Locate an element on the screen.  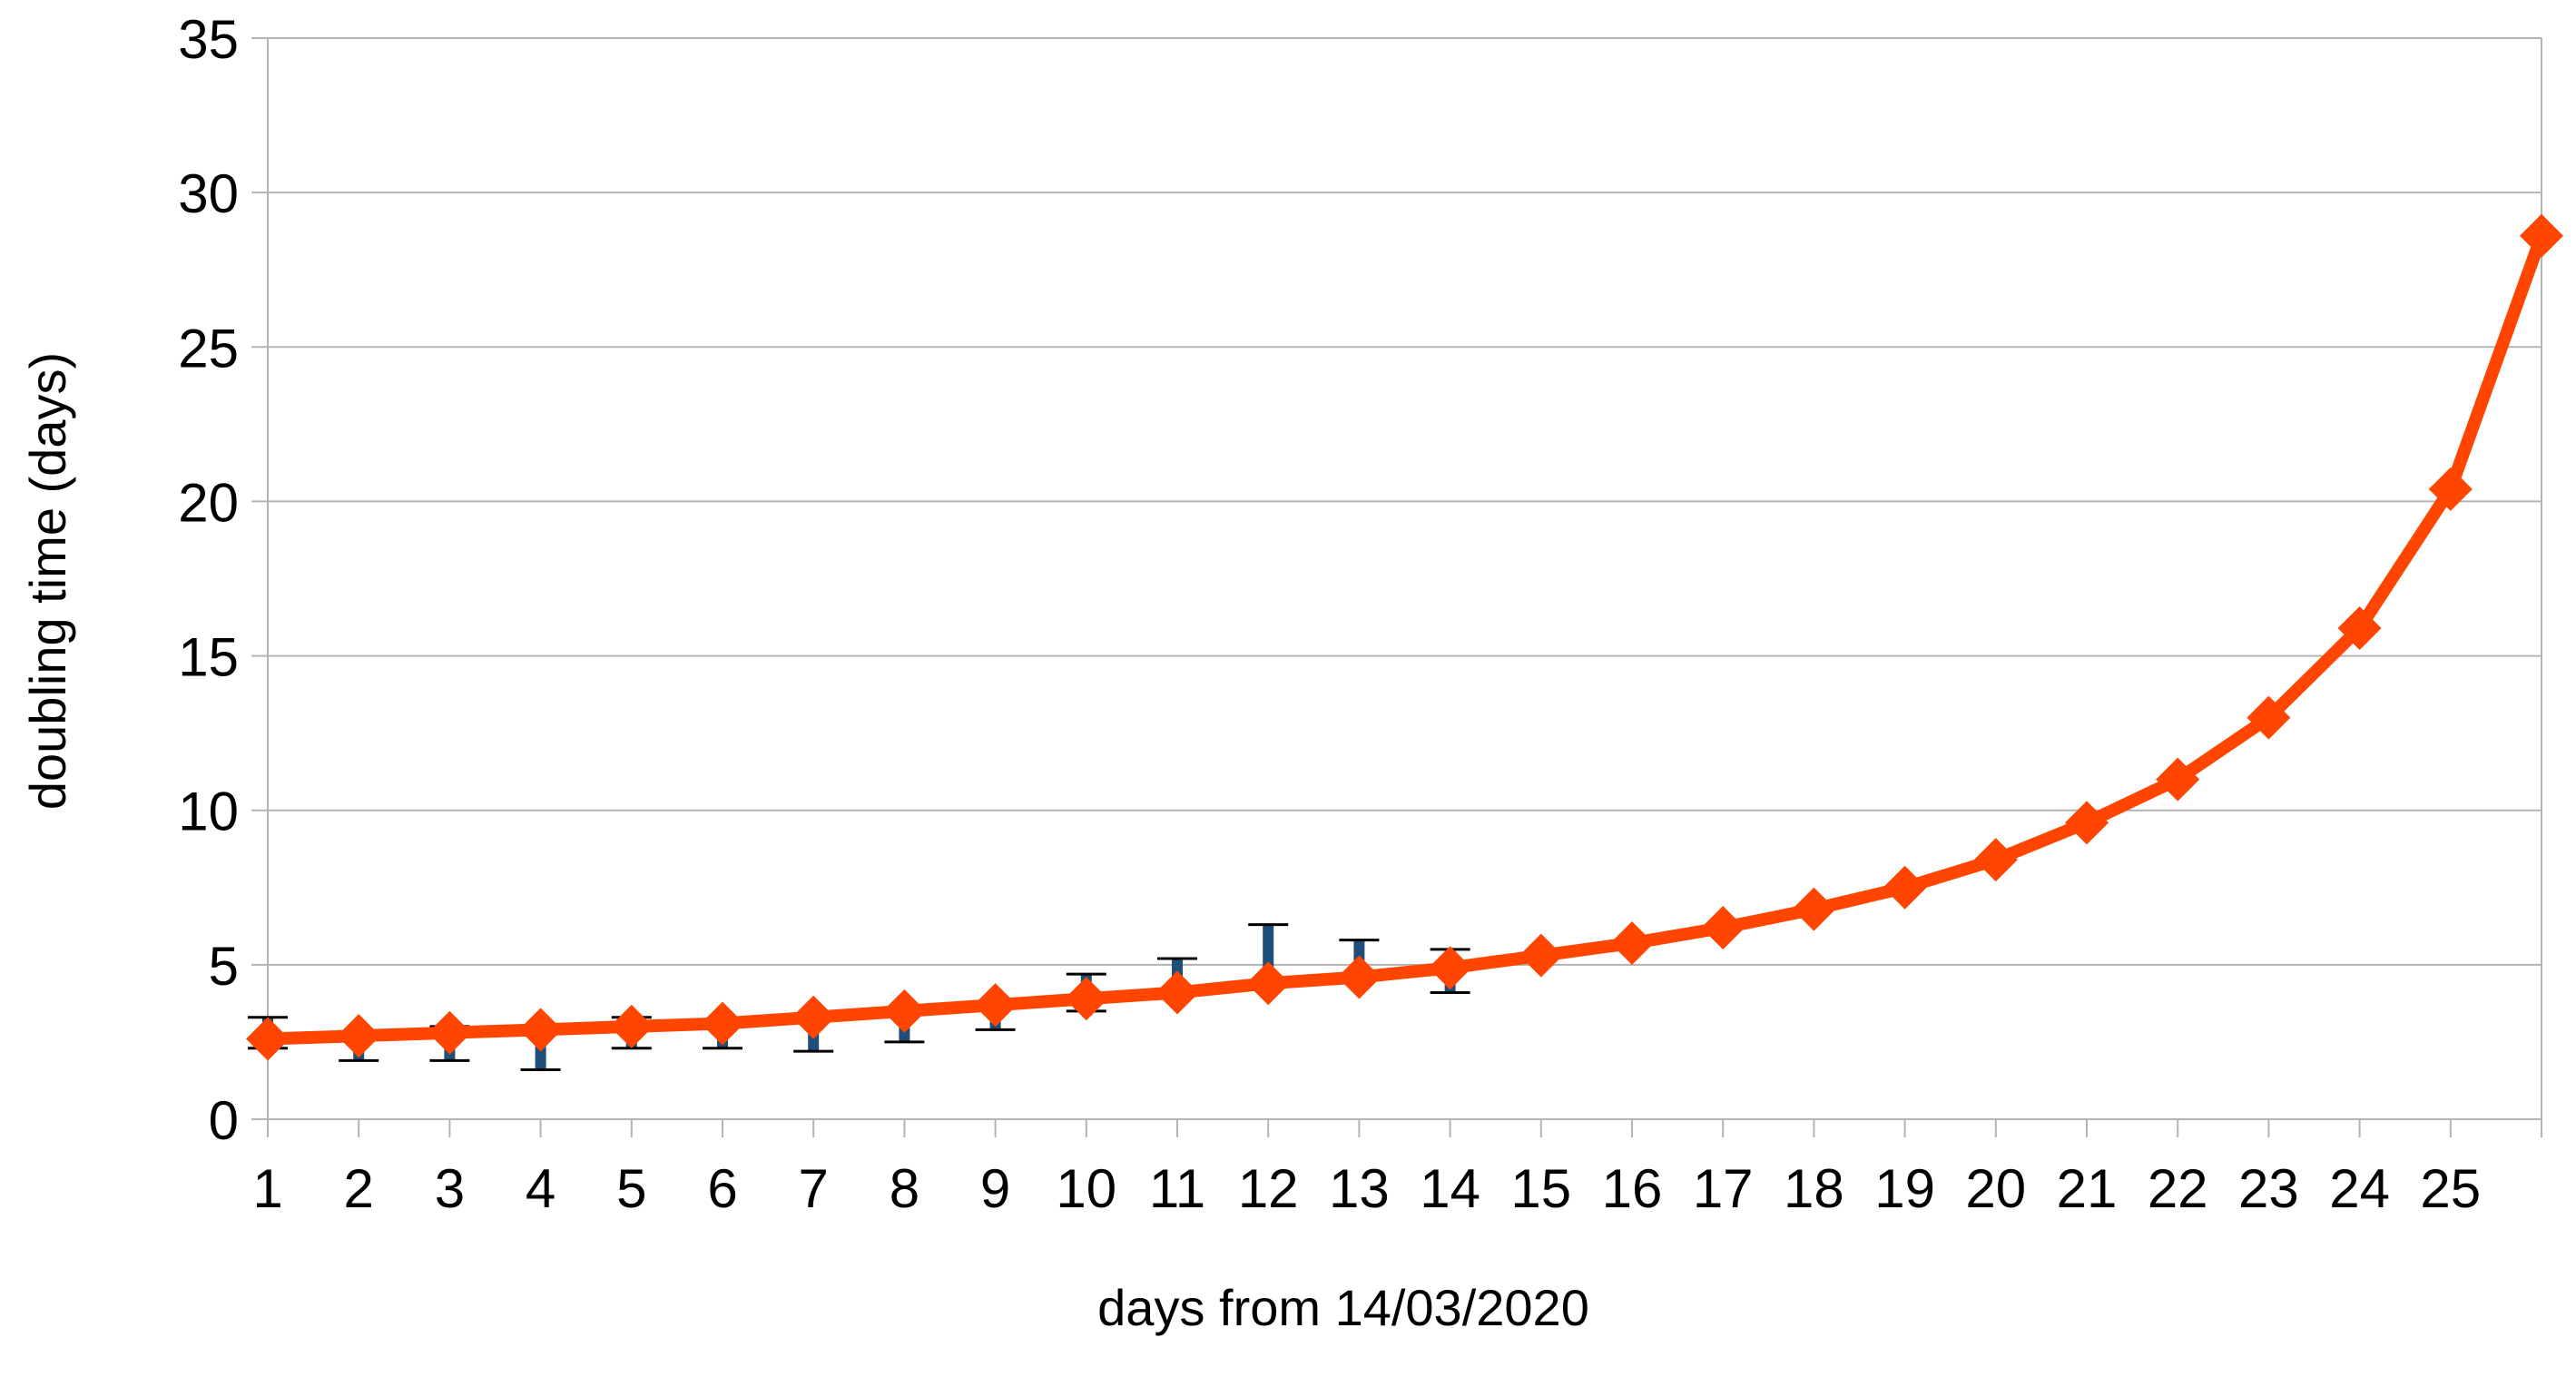
x-tick-label-21: 21 is located at coordinates (2087, 1188).